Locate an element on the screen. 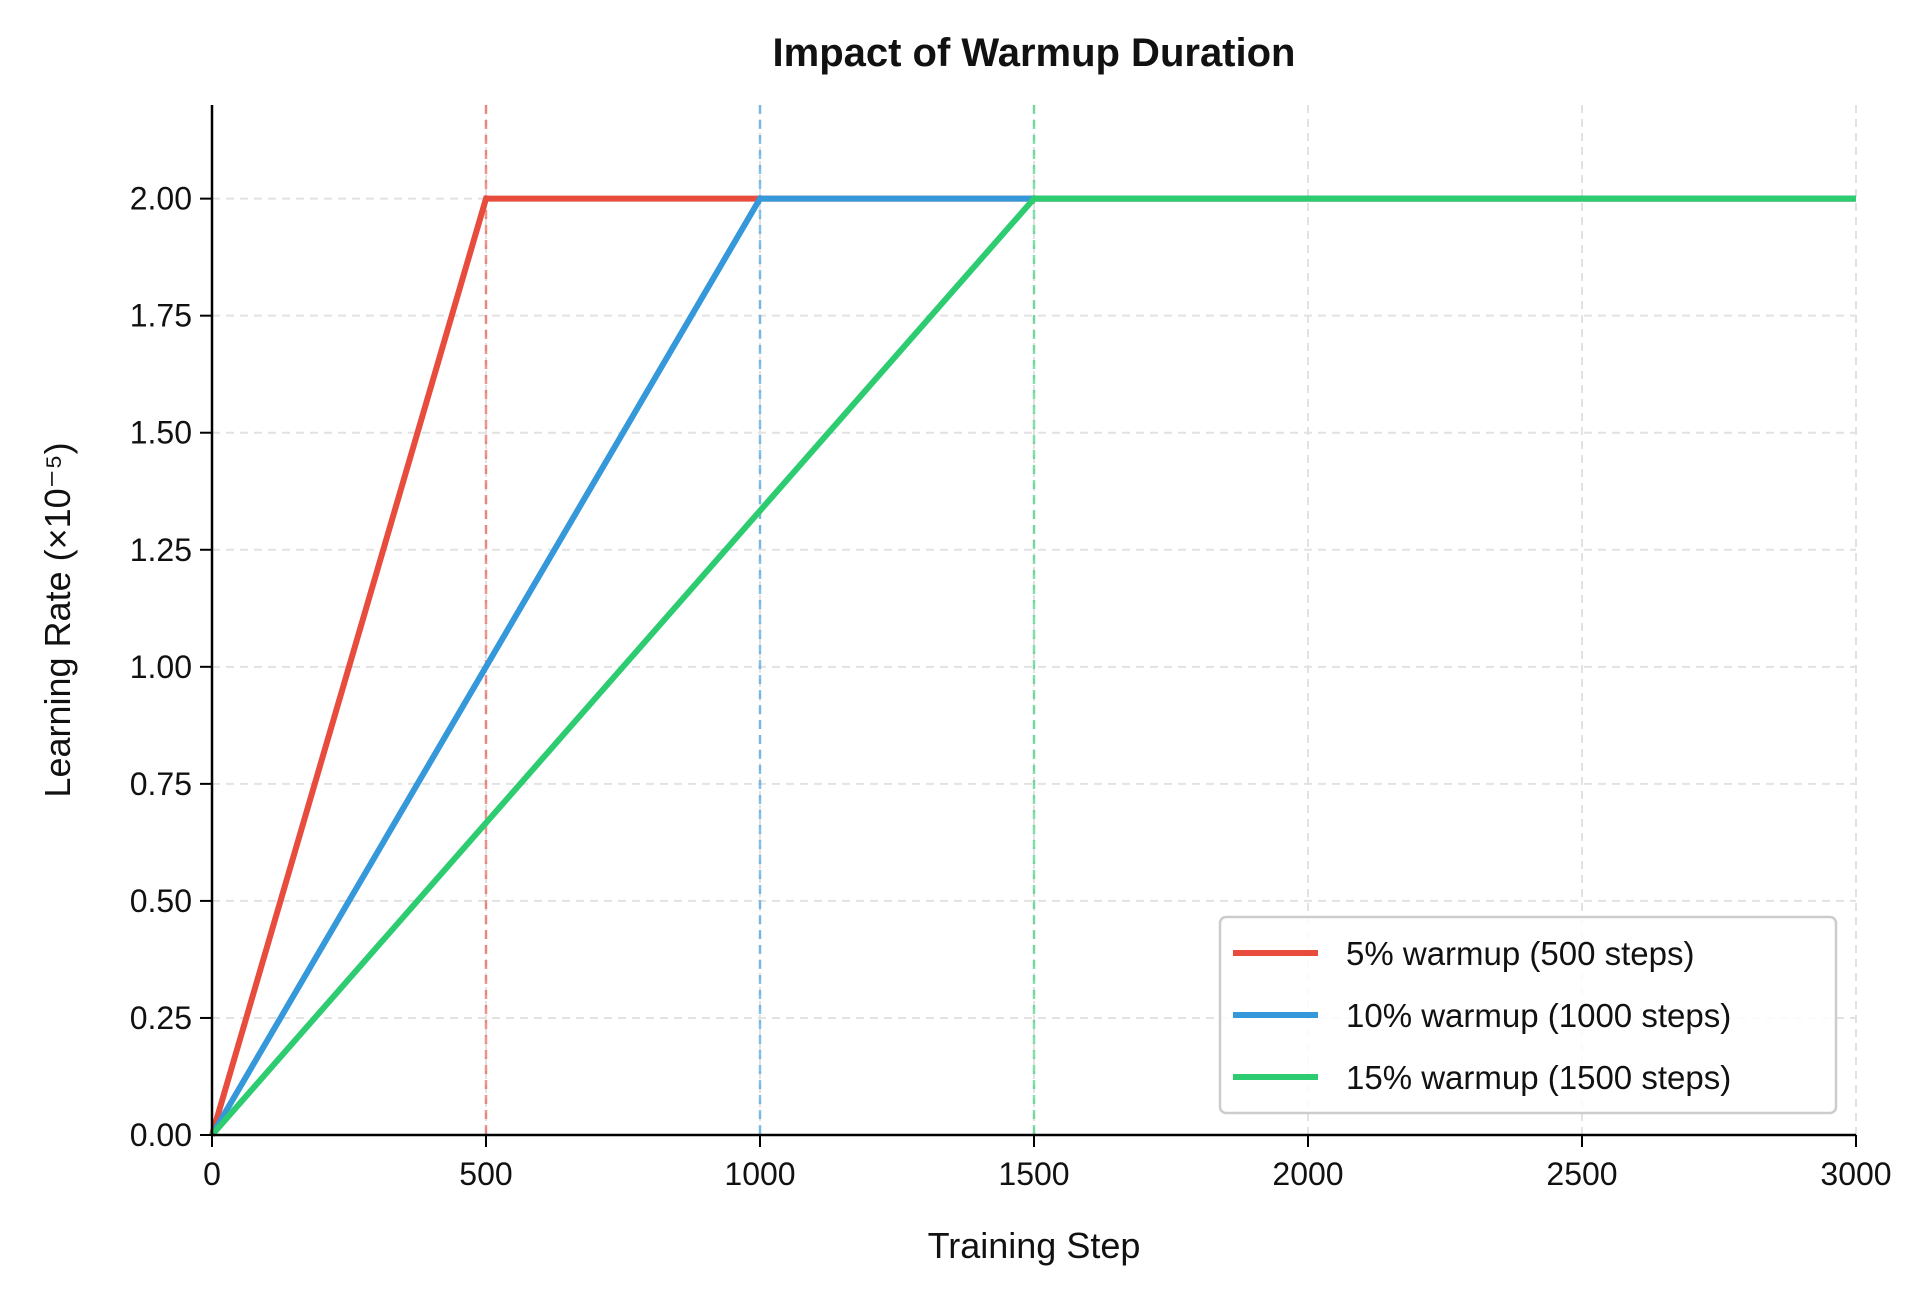 This screenshot has height=1292, width=1920. x-tick-label: 0 is located at coordinates (212, 1174).